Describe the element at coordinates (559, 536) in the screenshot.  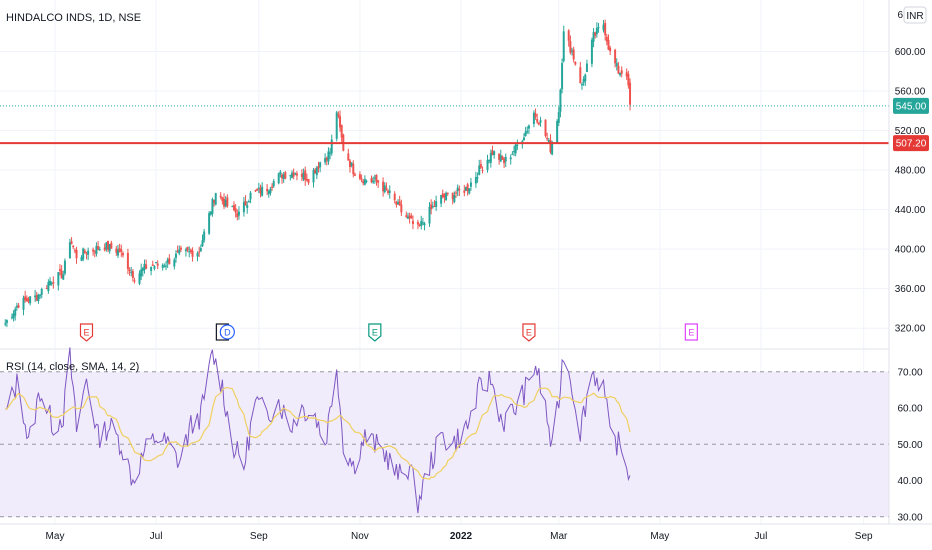
I see `x-tick-label: Mar` at that location.